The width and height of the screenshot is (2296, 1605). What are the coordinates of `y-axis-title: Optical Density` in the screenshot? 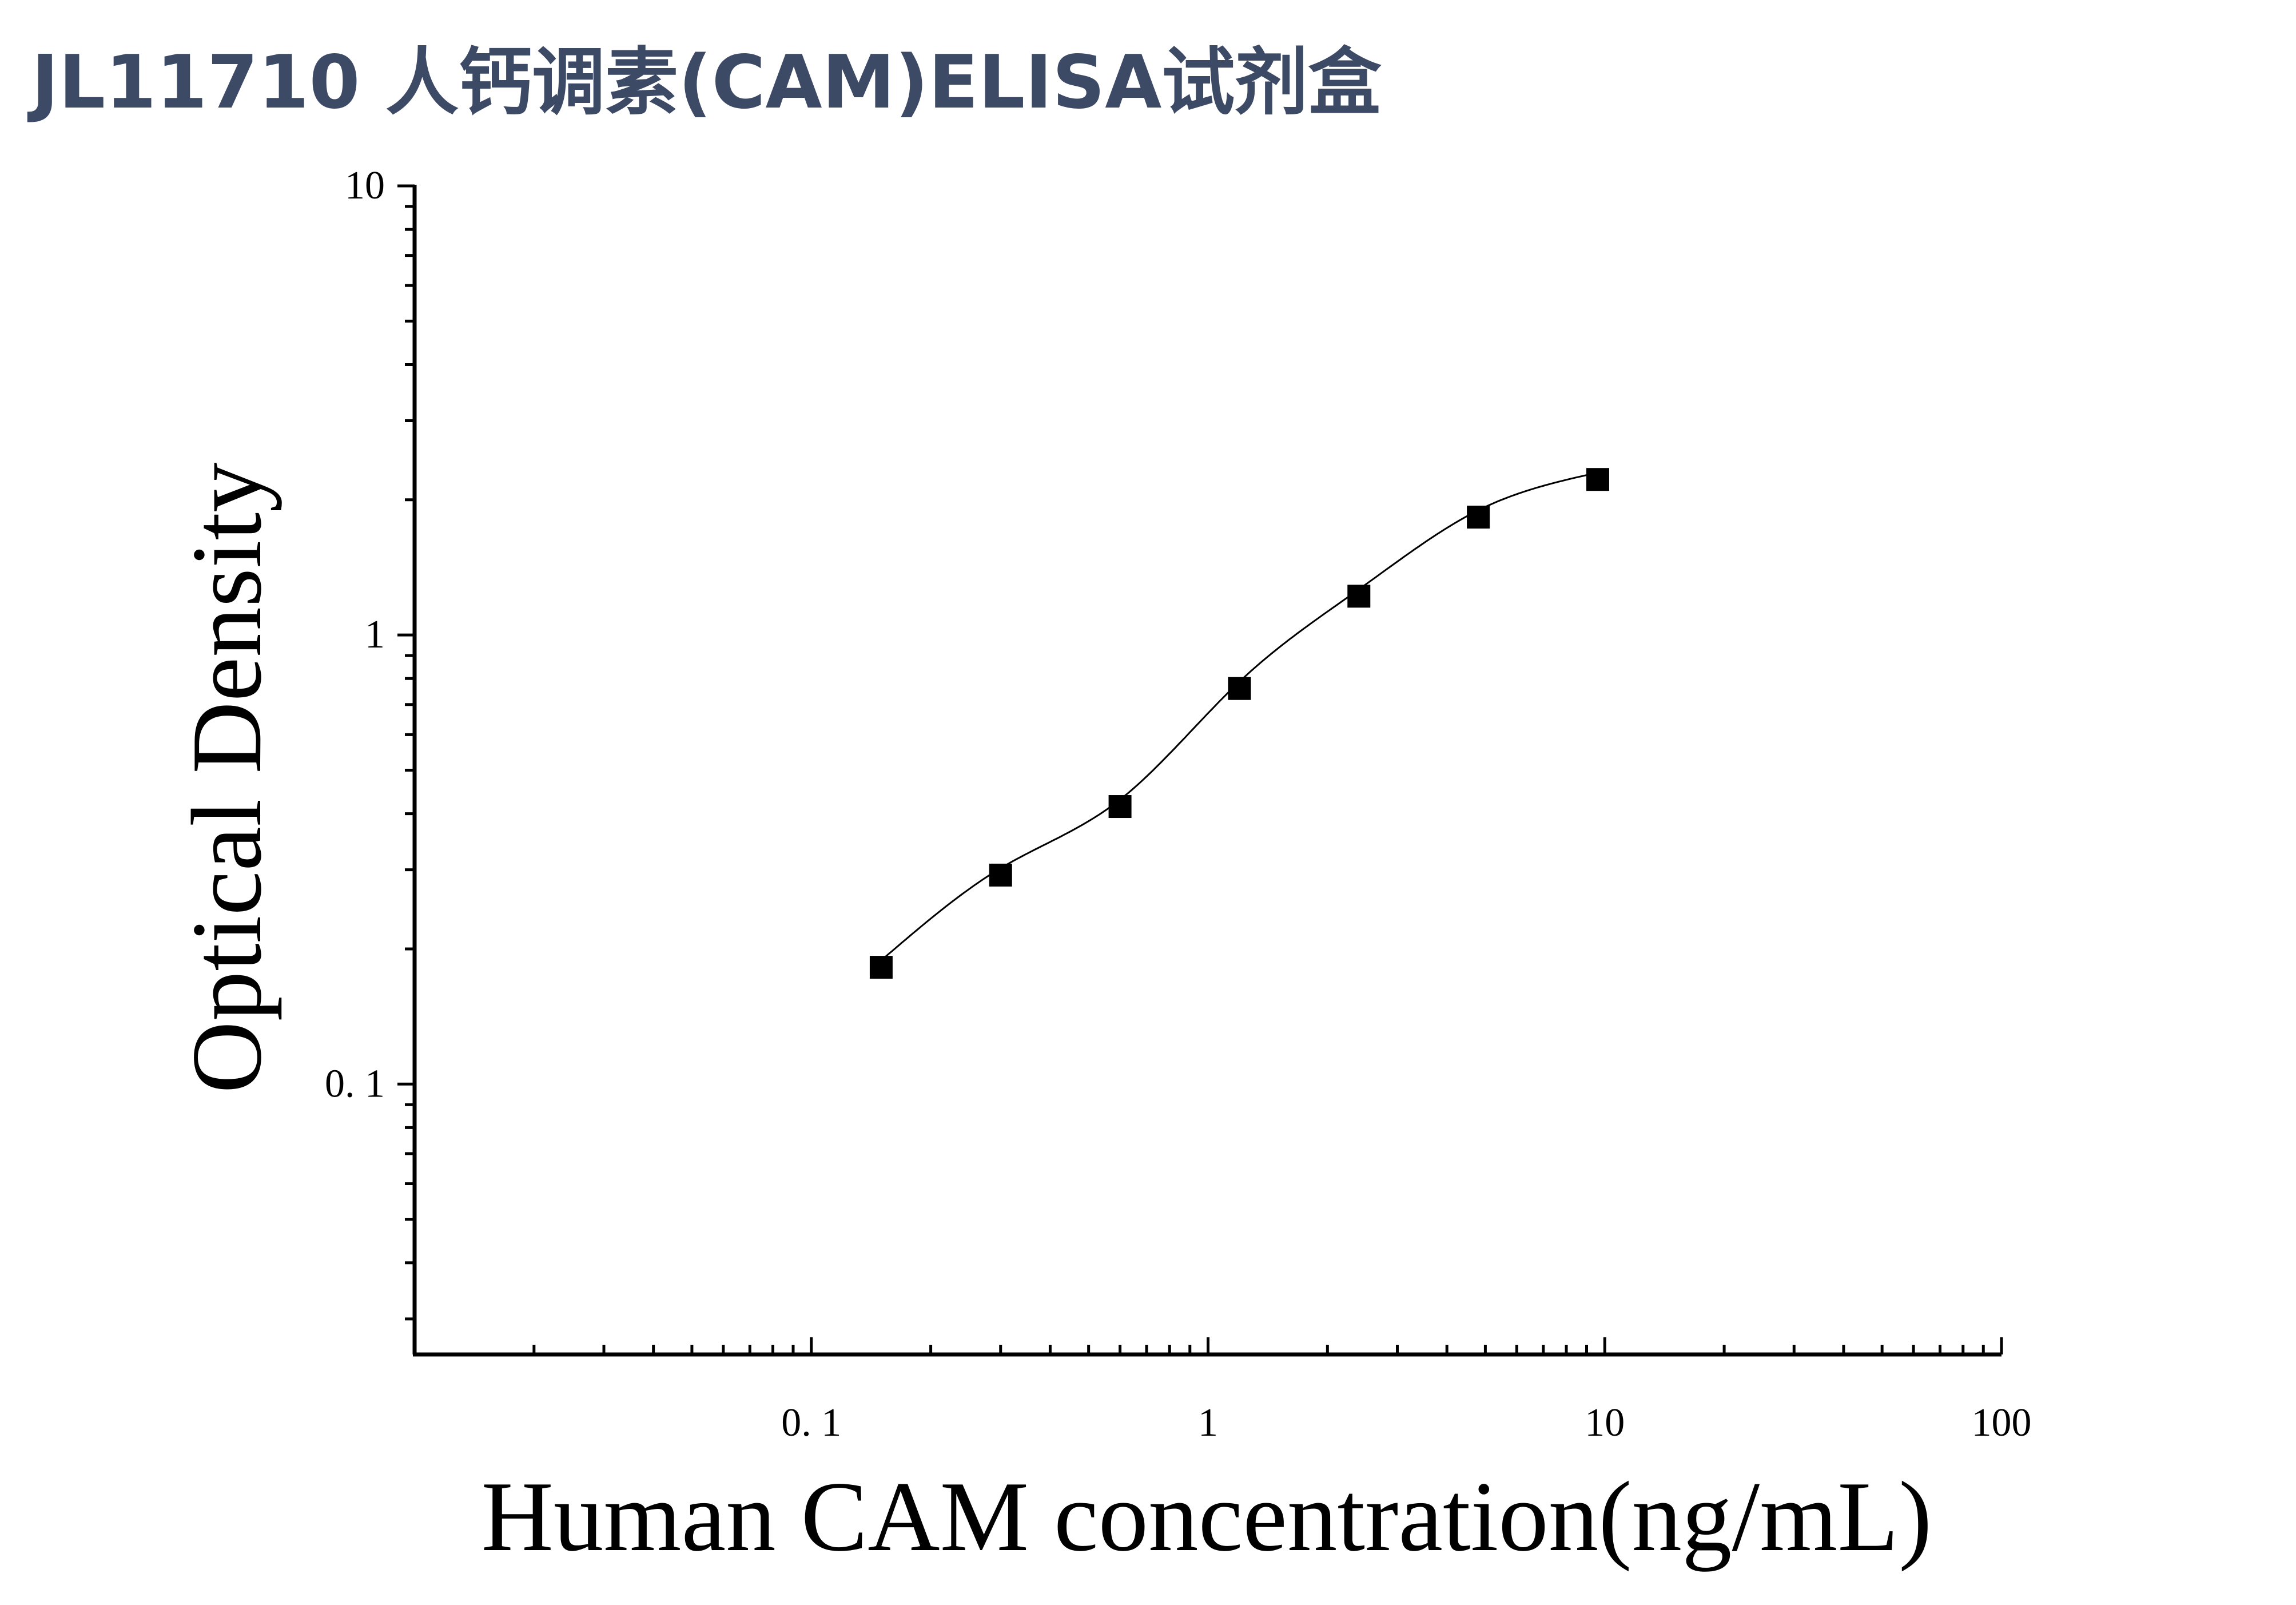 It's located at (226, 777).